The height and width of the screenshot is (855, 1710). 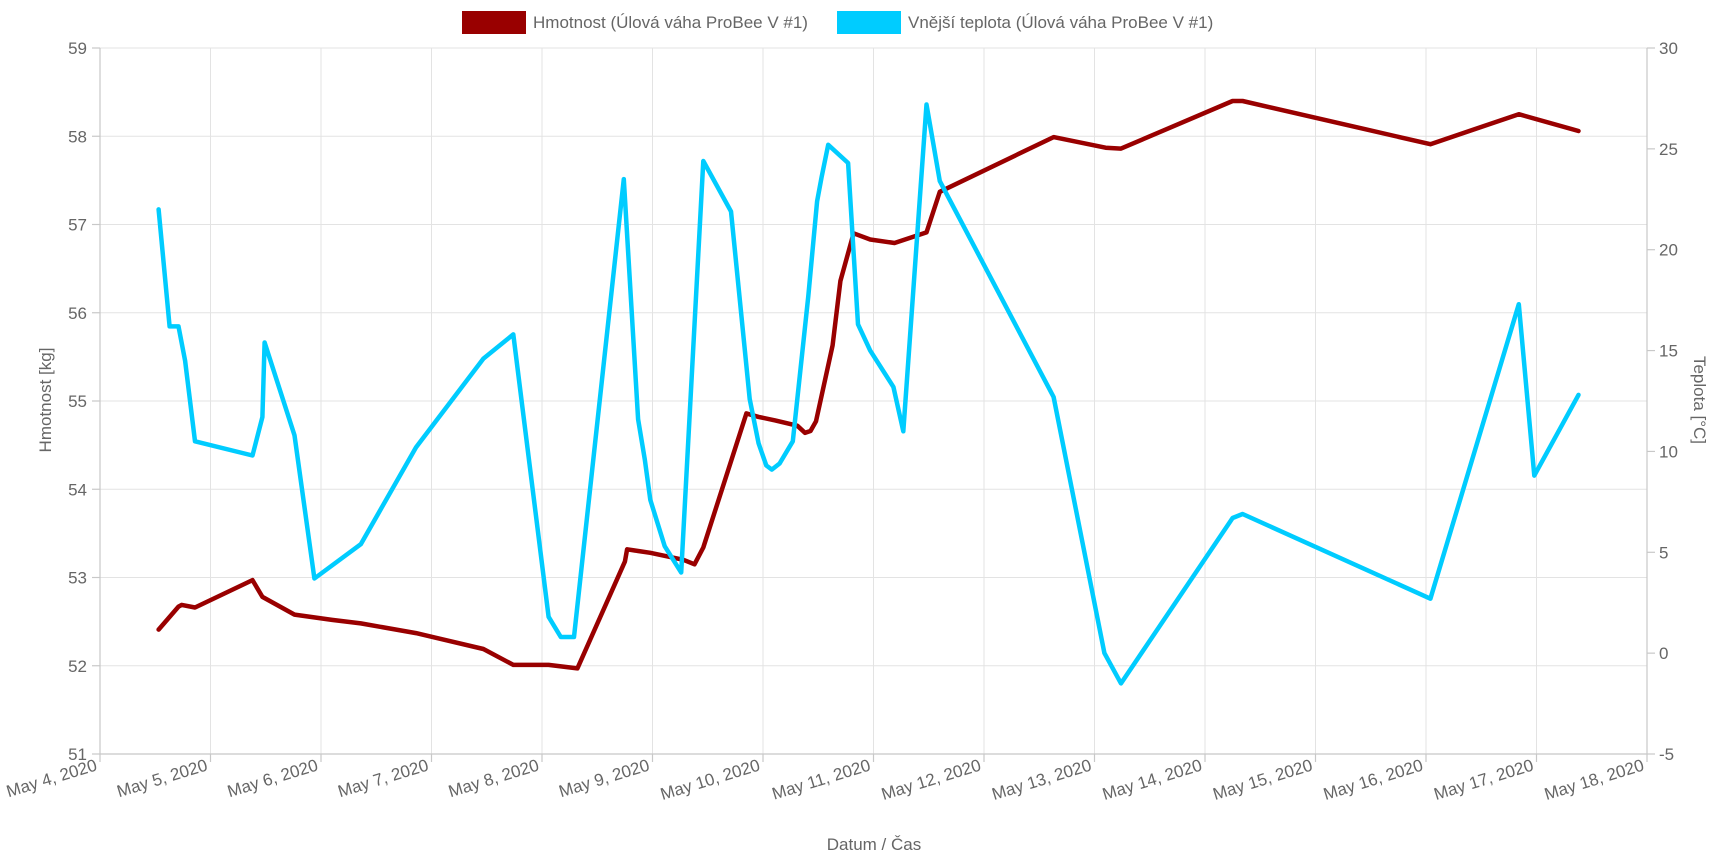 I want to click on x-tick-label: May 14, 2020, so click(x=1152, y=780).